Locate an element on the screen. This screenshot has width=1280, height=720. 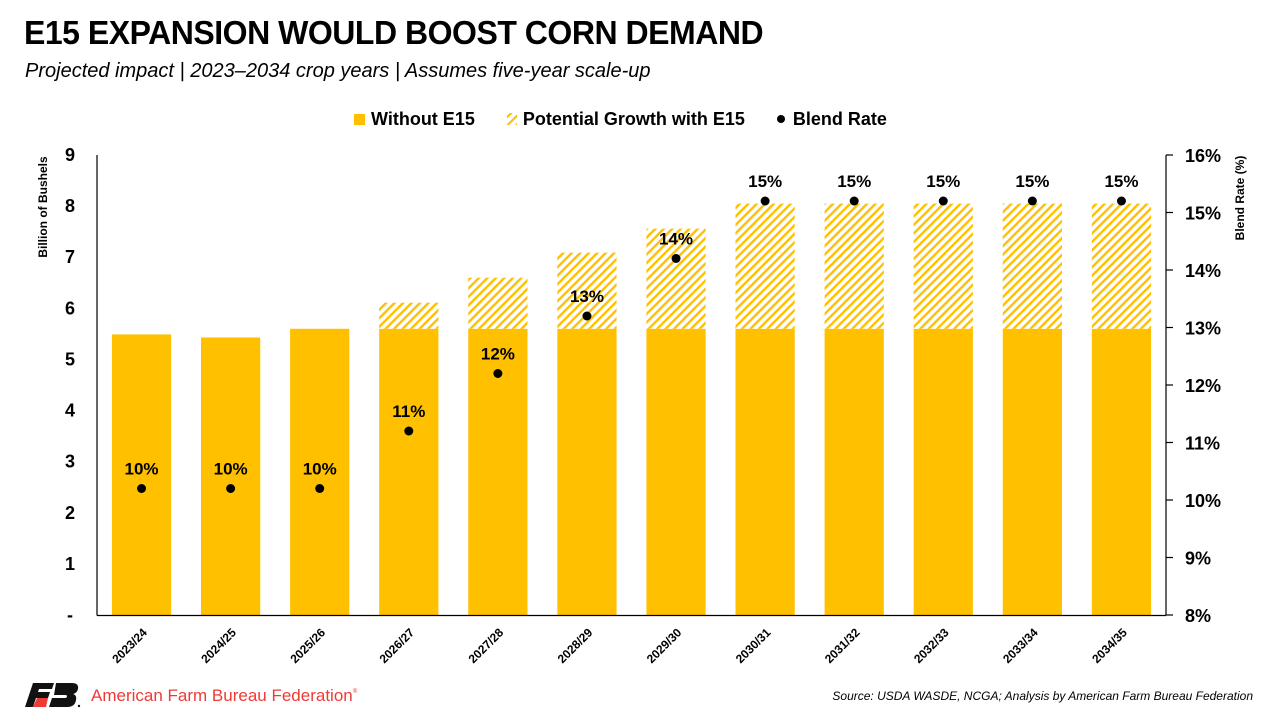
y-tick-label: 3 is located at coordinates (70, 462).